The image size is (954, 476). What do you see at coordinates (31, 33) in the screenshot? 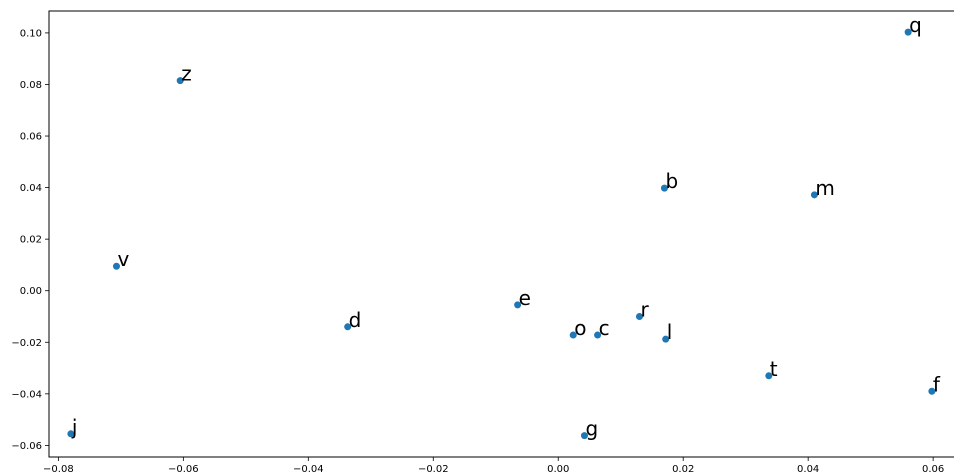
I see `y-tick-label: 0.10` at bounding box center [31, 33].